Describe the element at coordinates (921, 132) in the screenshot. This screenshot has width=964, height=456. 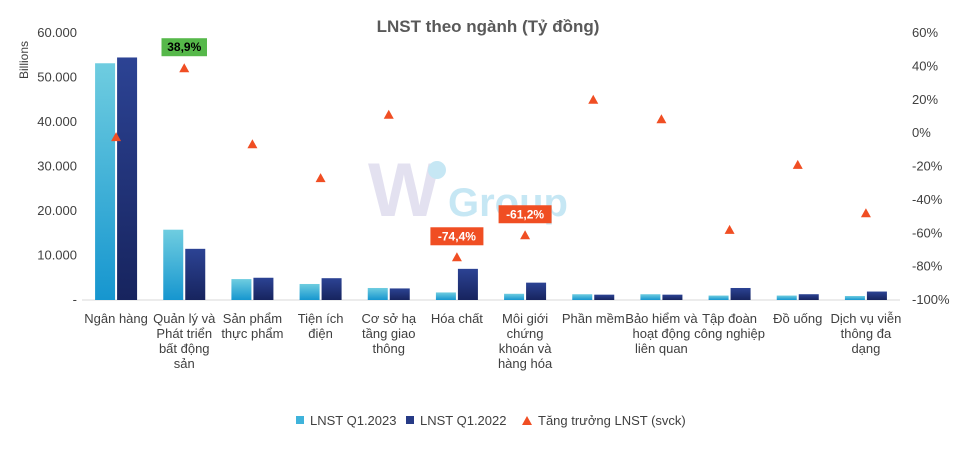
I see `y2-tick-label: 0%` at that location.